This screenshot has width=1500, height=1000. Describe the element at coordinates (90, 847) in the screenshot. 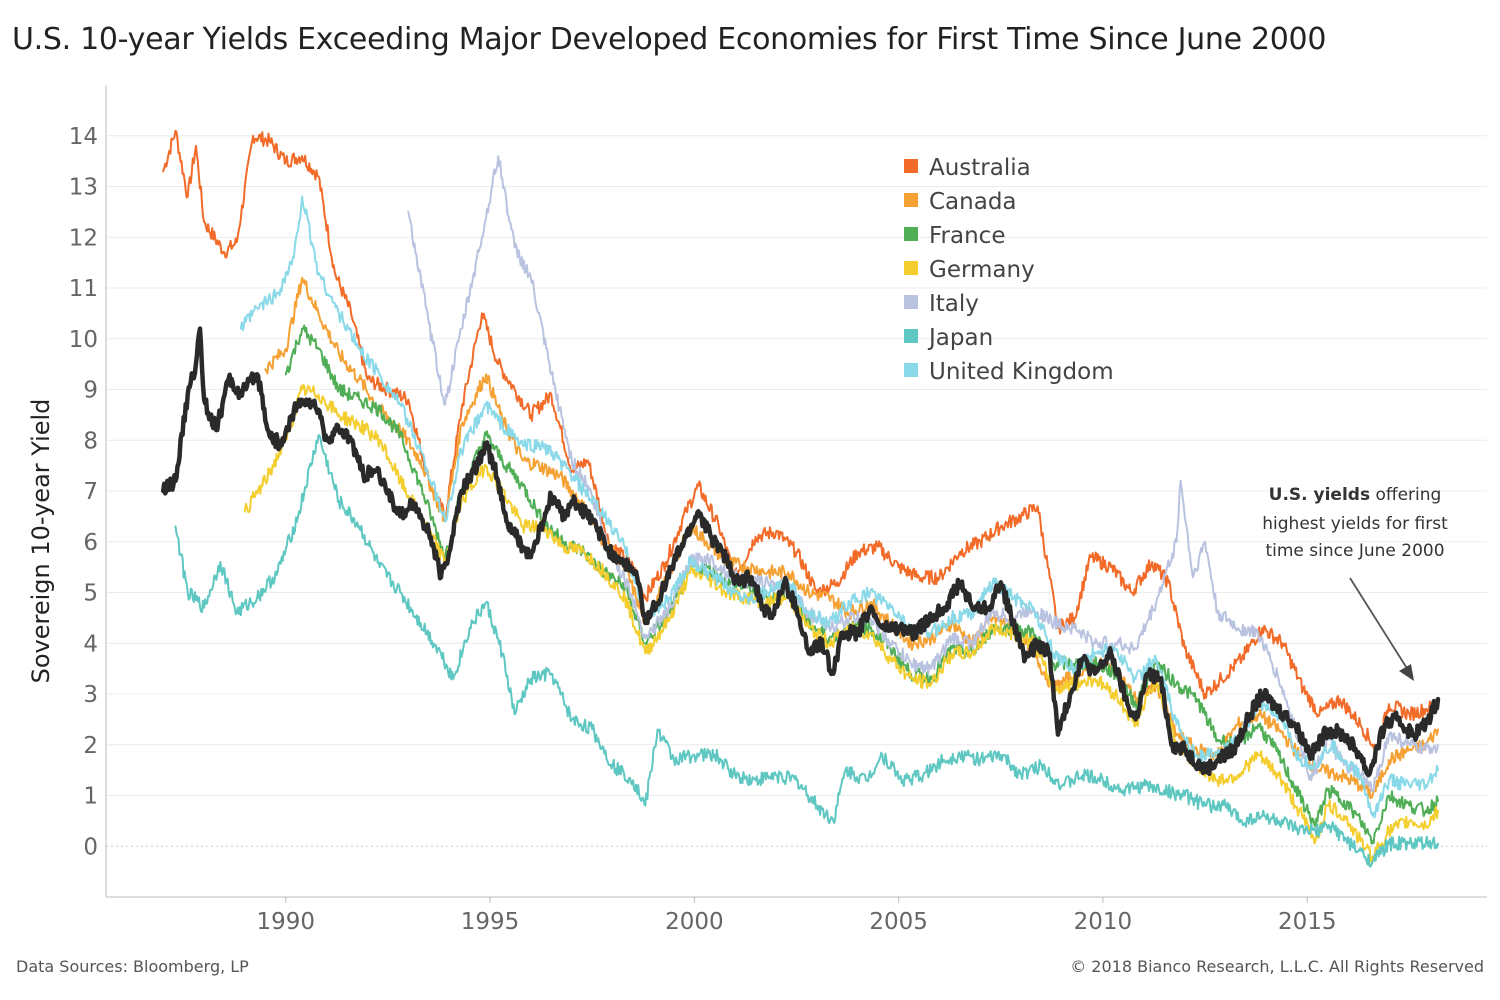

I see `y-tick-label: 0` at that location.